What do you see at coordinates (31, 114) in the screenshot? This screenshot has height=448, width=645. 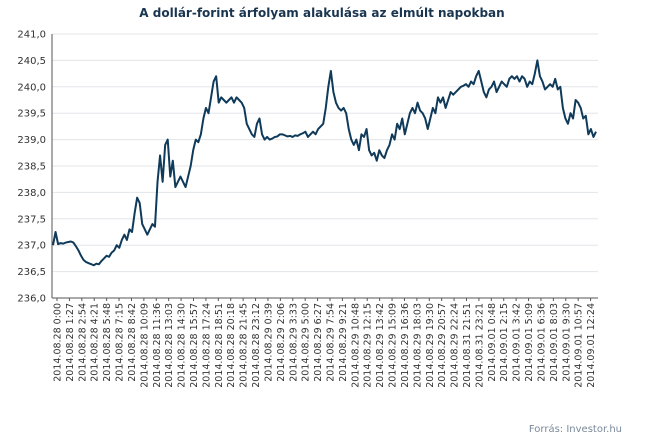 I see `y-tick-label: 239,5` at bounding box center [31, 114].